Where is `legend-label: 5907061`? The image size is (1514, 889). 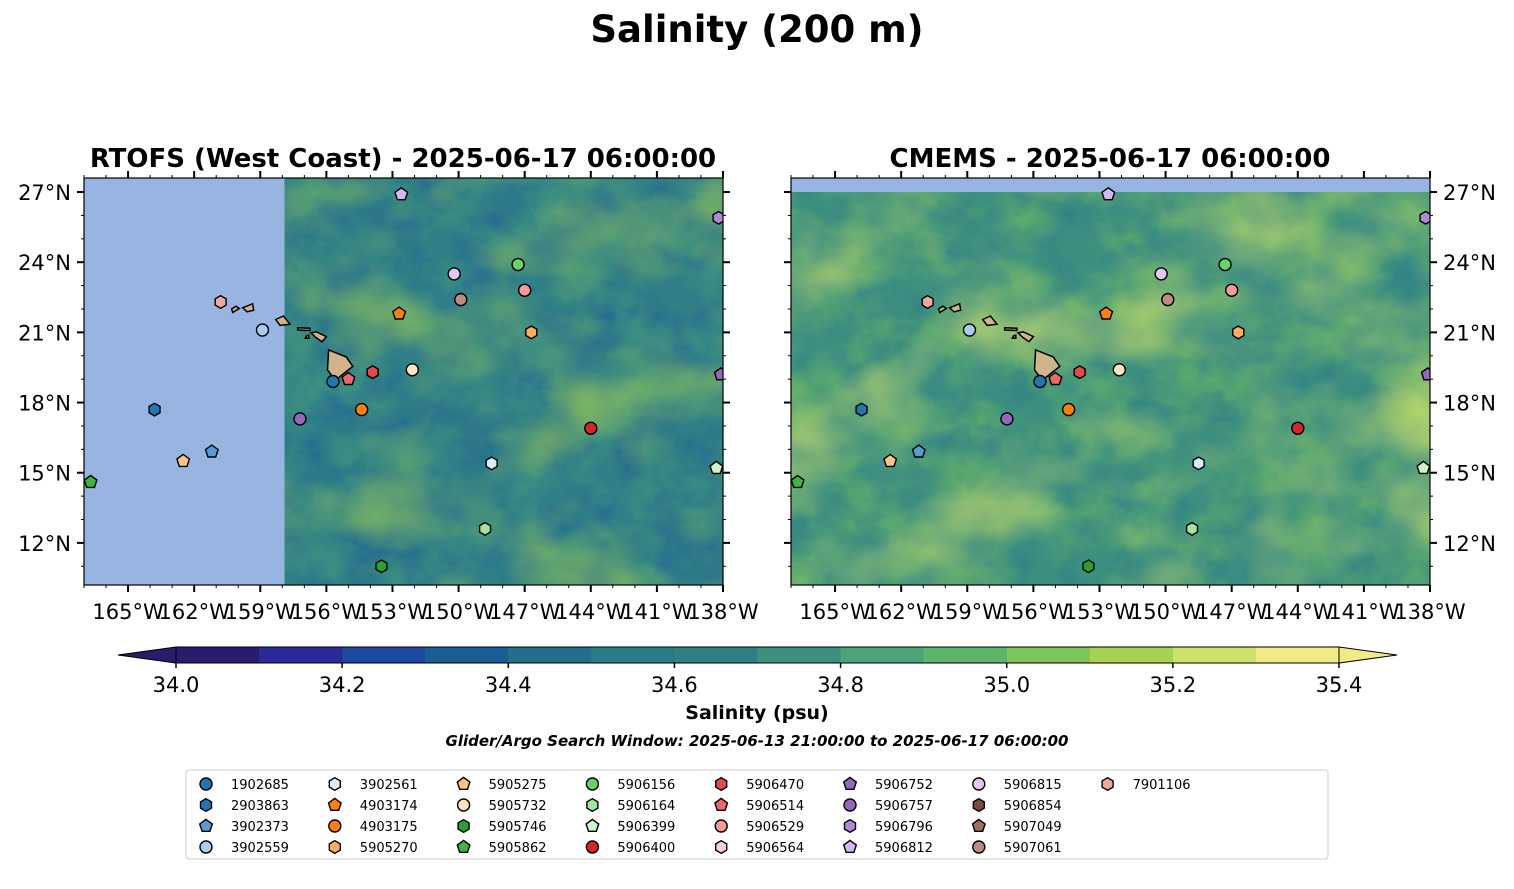 legend-label: 5907061 is located at coordinates (1033, 848).